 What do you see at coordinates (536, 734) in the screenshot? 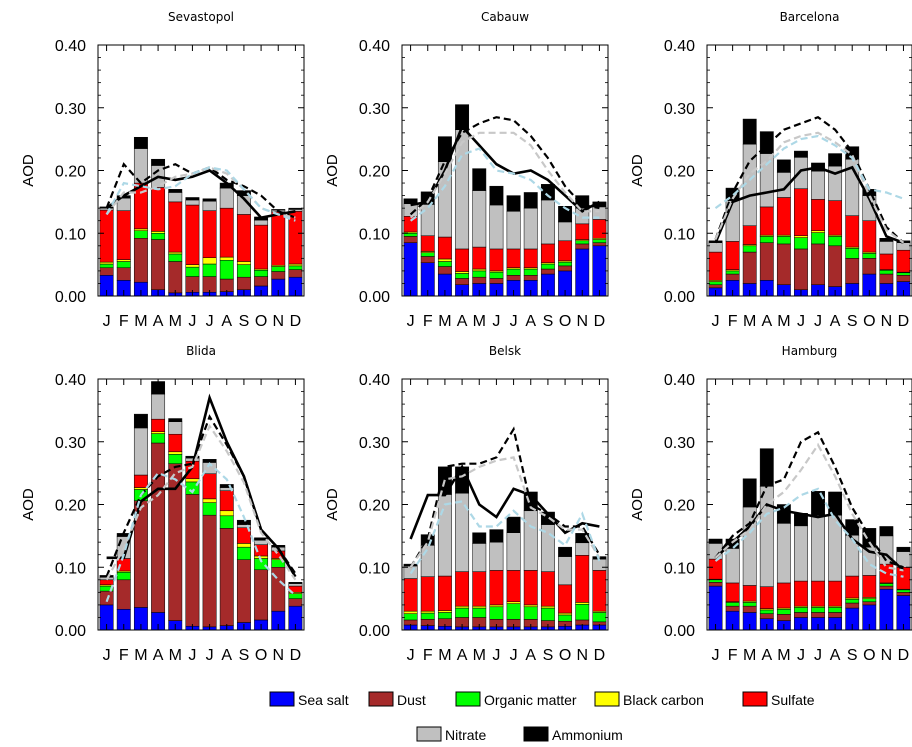
I see `legend-swatch-ammonium` at bounding box center [536, 734].